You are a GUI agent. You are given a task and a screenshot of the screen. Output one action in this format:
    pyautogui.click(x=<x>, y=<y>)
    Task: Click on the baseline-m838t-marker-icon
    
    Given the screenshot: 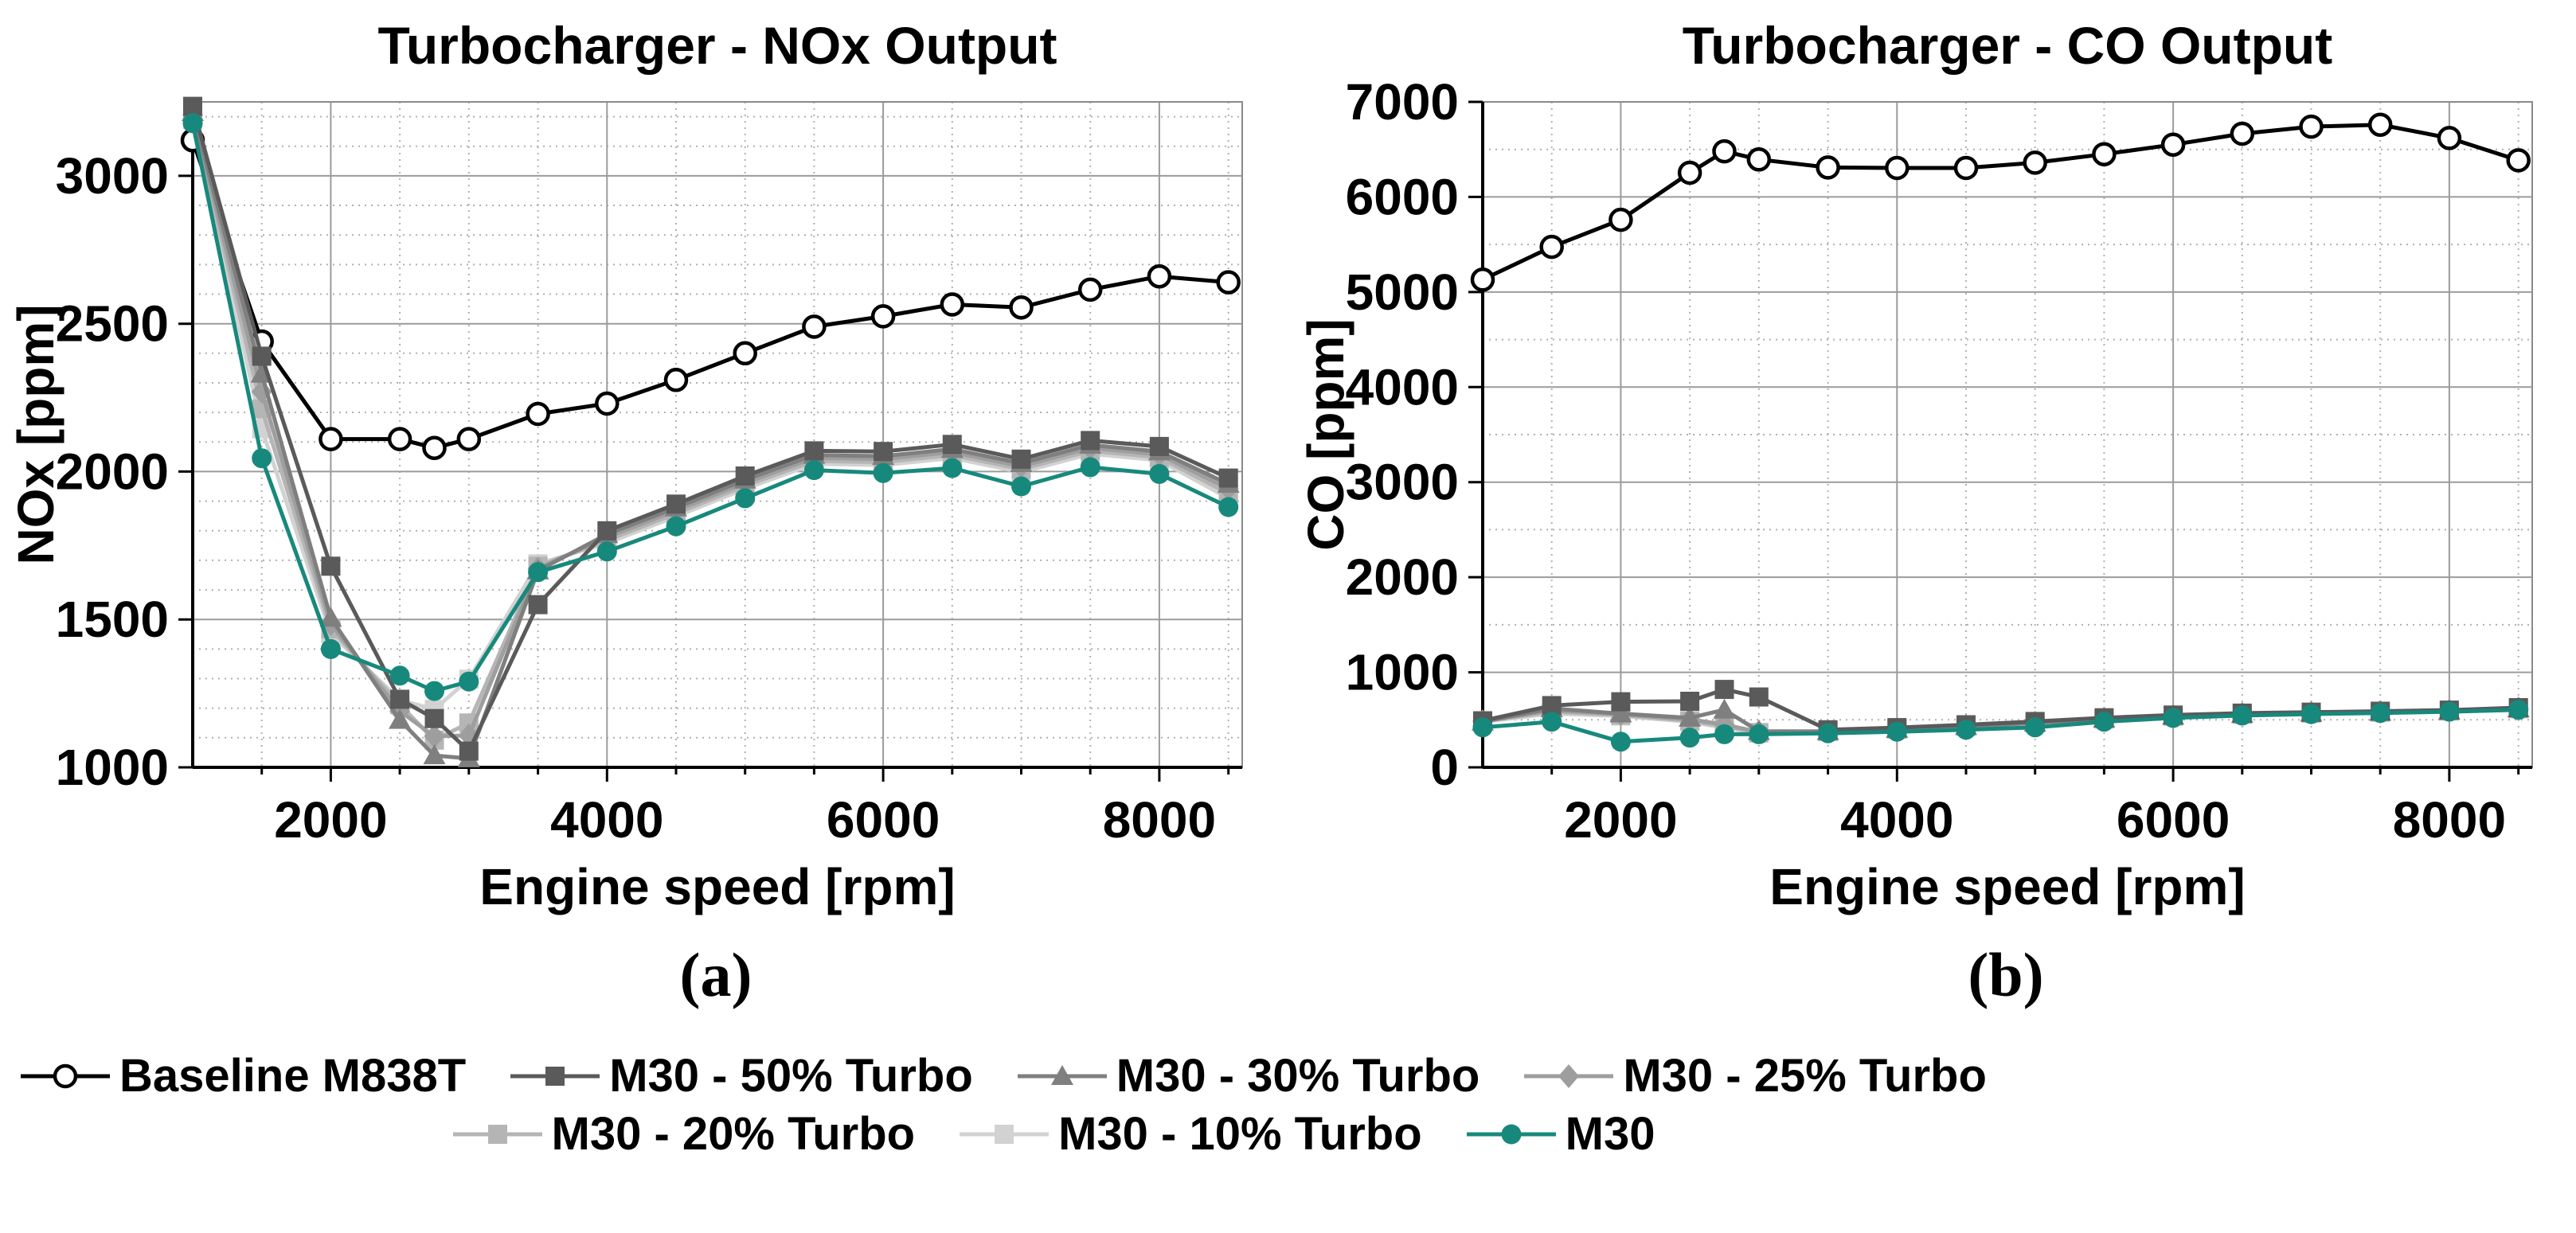 What is the action you would take?
    pyautogui.click(x=66, y=1075)
    